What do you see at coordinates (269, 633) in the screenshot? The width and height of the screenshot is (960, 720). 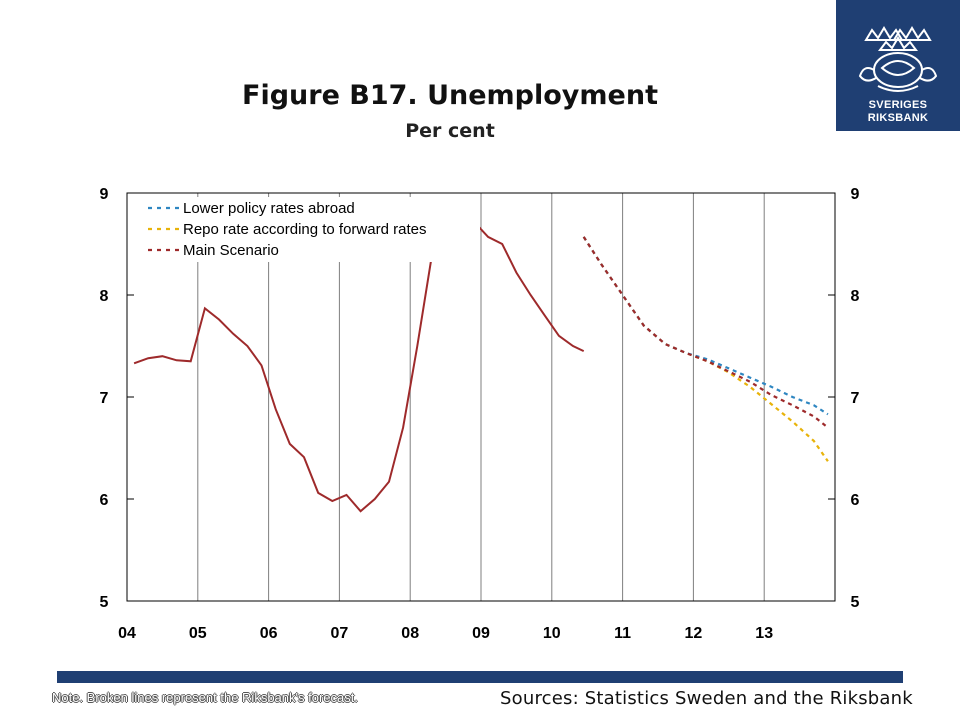 I see `x-tick-label-06: 06` at bounding box center [269, 633].